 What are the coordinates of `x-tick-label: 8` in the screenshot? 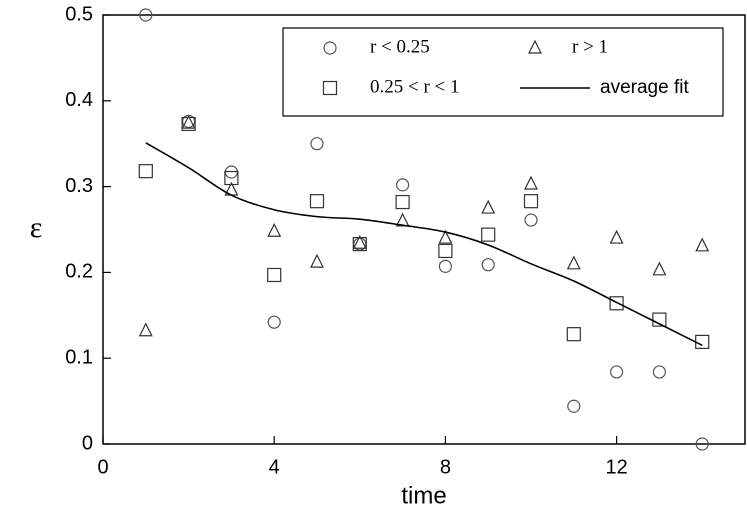 It's located at (445, 467).